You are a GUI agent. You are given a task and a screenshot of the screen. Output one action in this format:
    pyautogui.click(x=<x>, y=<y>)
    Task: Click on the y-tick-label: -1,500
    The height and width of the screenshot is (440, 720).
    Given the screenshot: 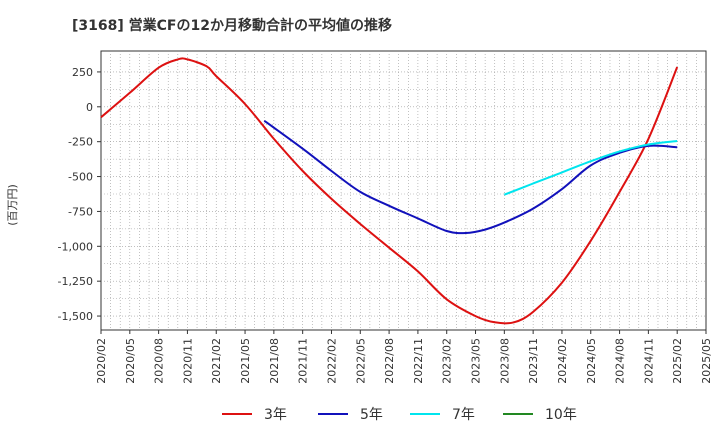 What is the action you would take?
    pyautogui.click(x=75, y=316)
    